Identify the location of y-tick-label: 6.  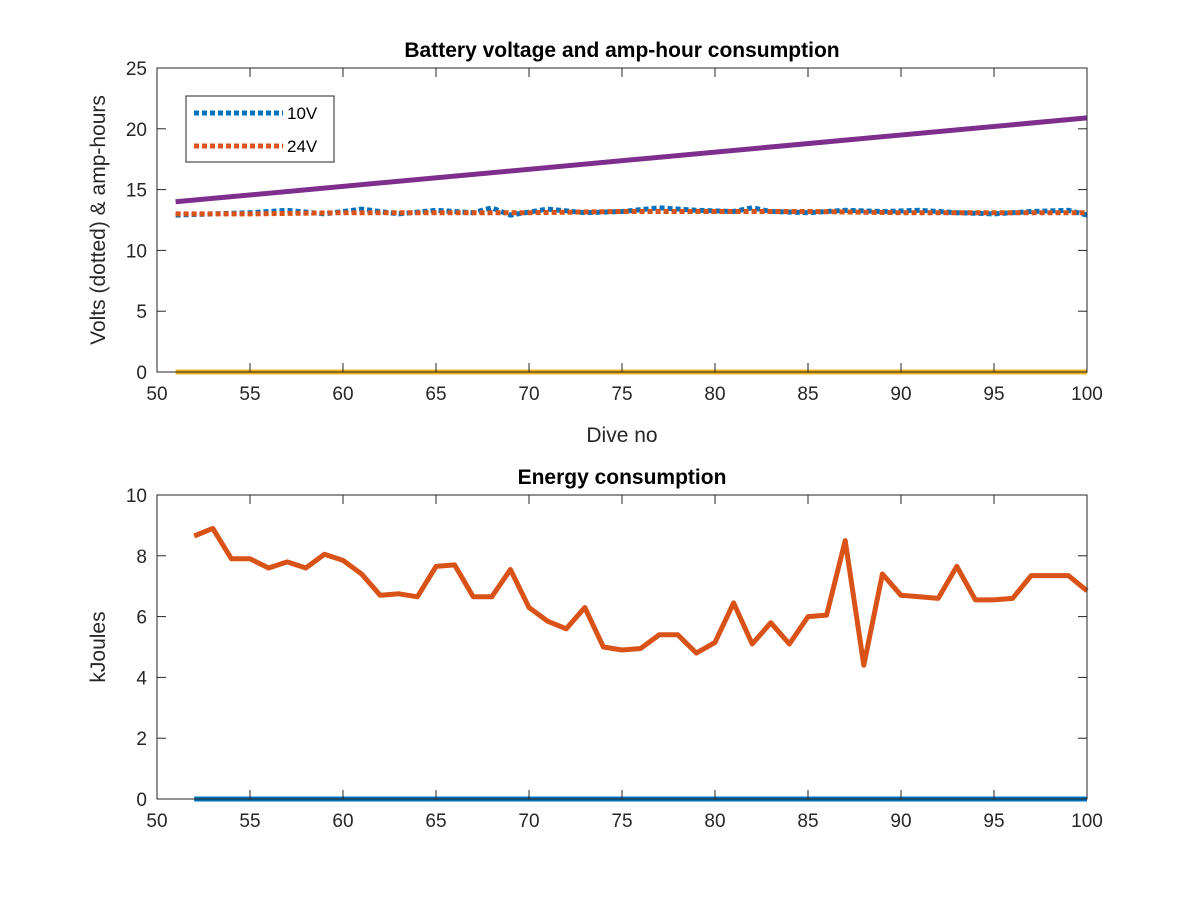
(141, 618).